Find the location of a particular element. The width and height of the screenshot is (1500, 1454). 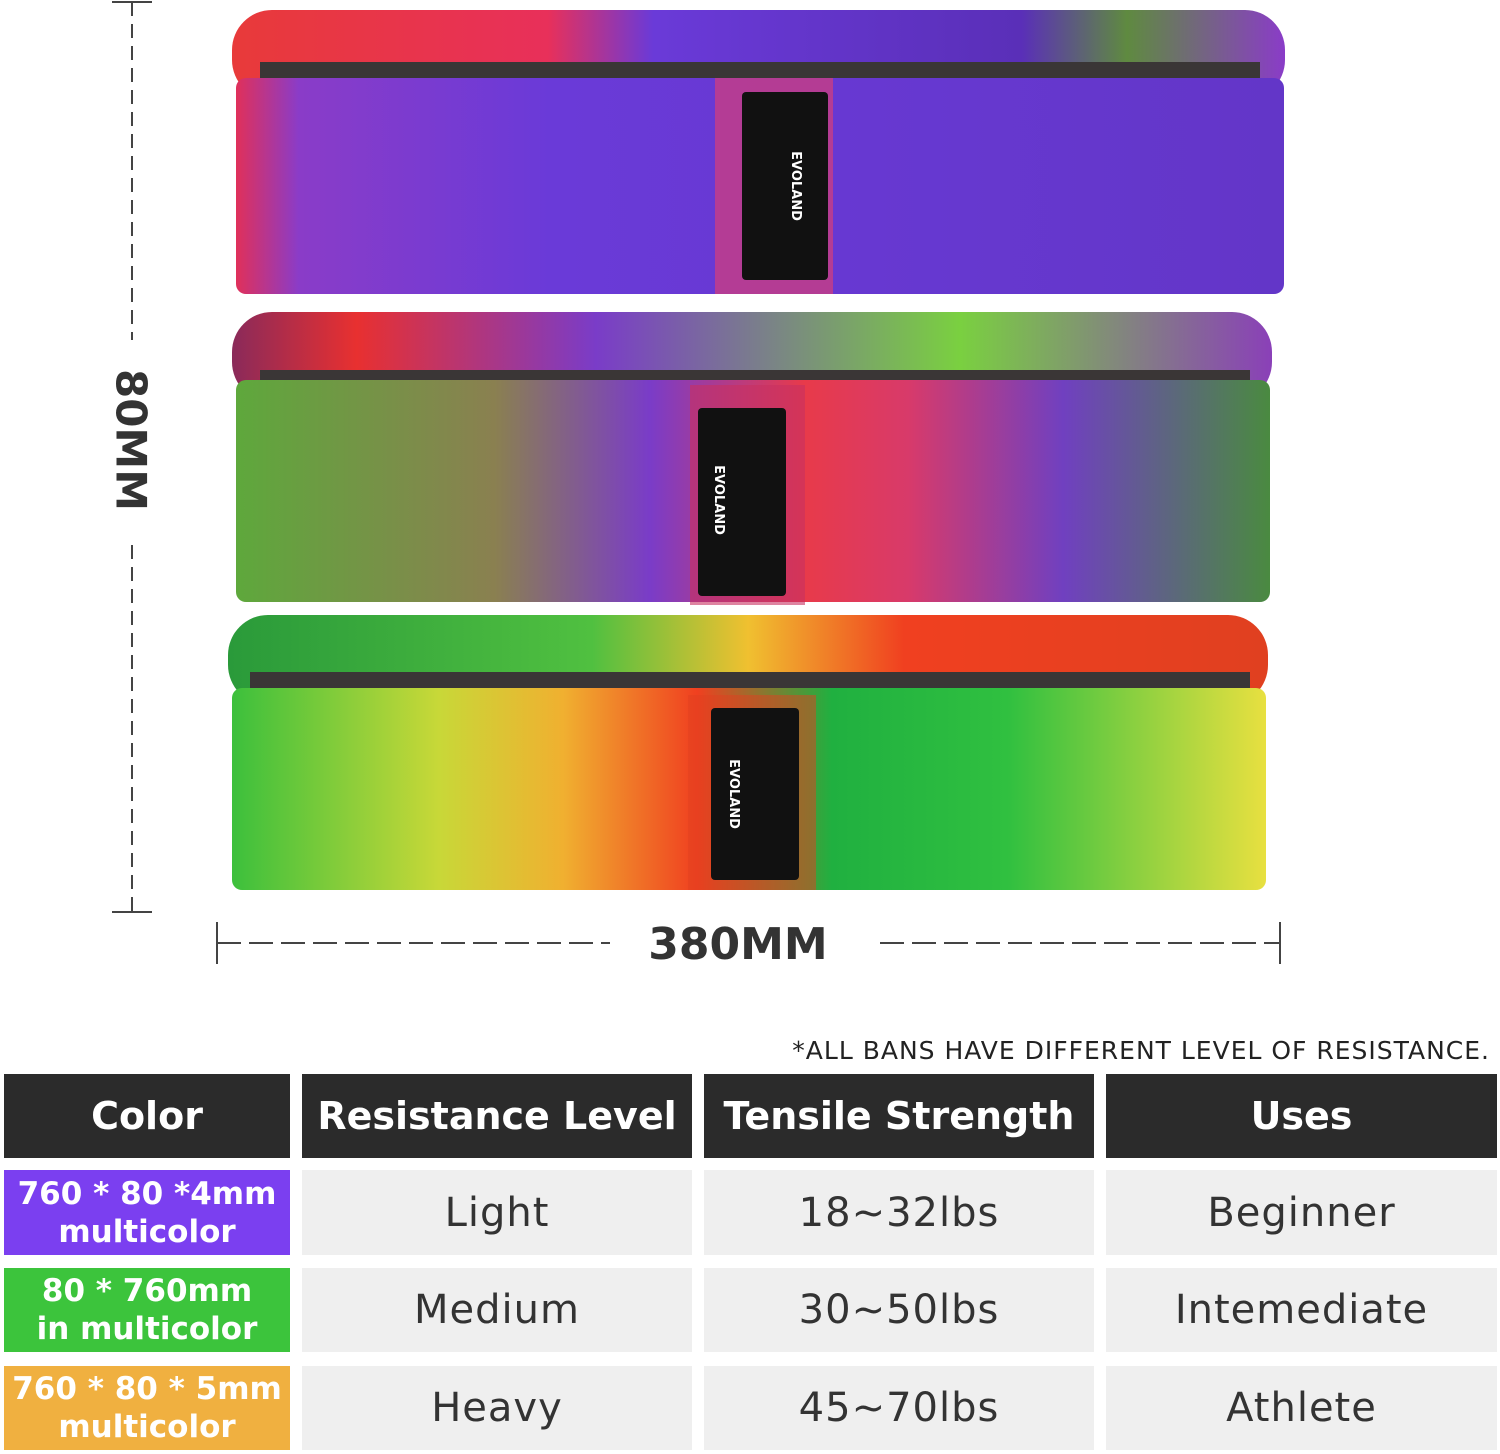

table-cell: 18~32lbs is located at coordinates (899, 1212).